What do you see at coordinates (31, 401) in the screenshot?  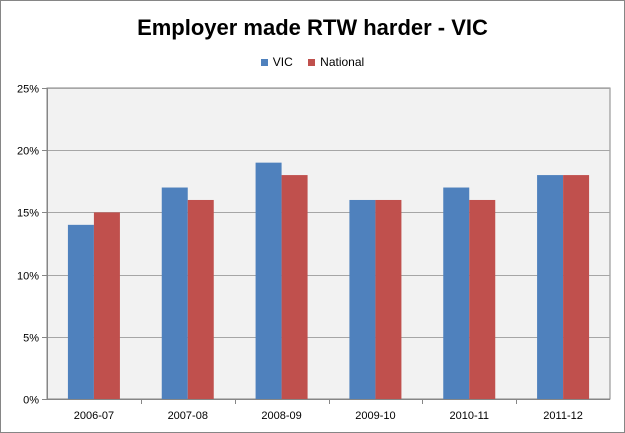 I see `y-tick-label: 0%` at bounding box center [31, 401].